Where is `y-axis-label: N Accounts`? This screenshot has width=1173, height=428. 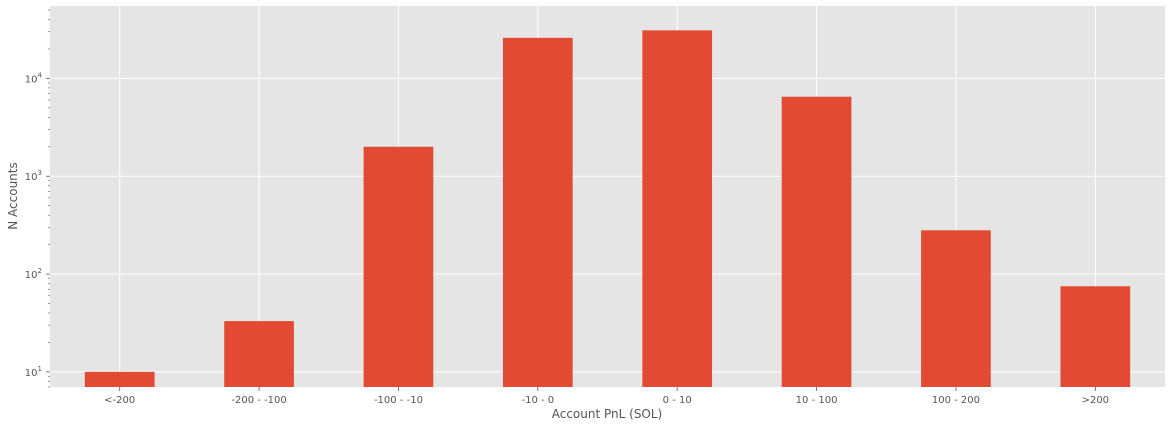
y-axis-label: N Accounts is located at coordinates (13, 196).